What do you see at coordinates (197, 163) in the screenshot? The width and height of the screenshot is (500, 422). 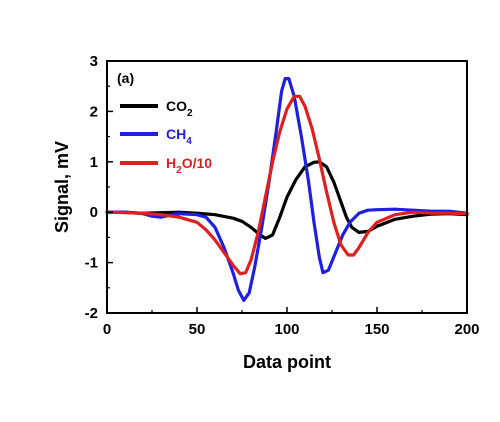 I see `legend-label-tail-2: O/10` at bounding box center [197, 163].